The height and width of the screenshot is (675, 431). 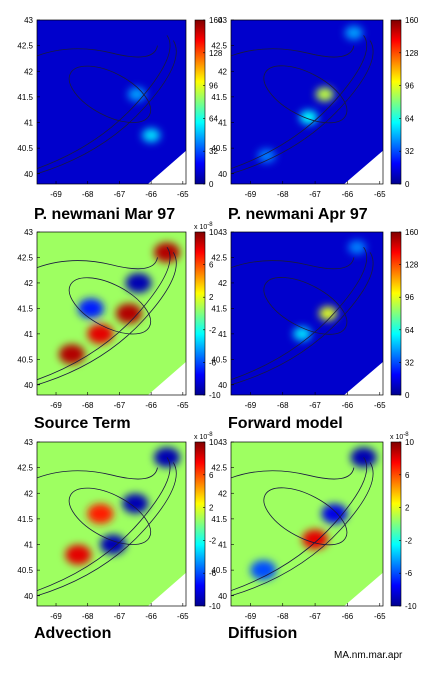 I want to click on colorbar-tick-label: -6, so click(x=213, y=573).